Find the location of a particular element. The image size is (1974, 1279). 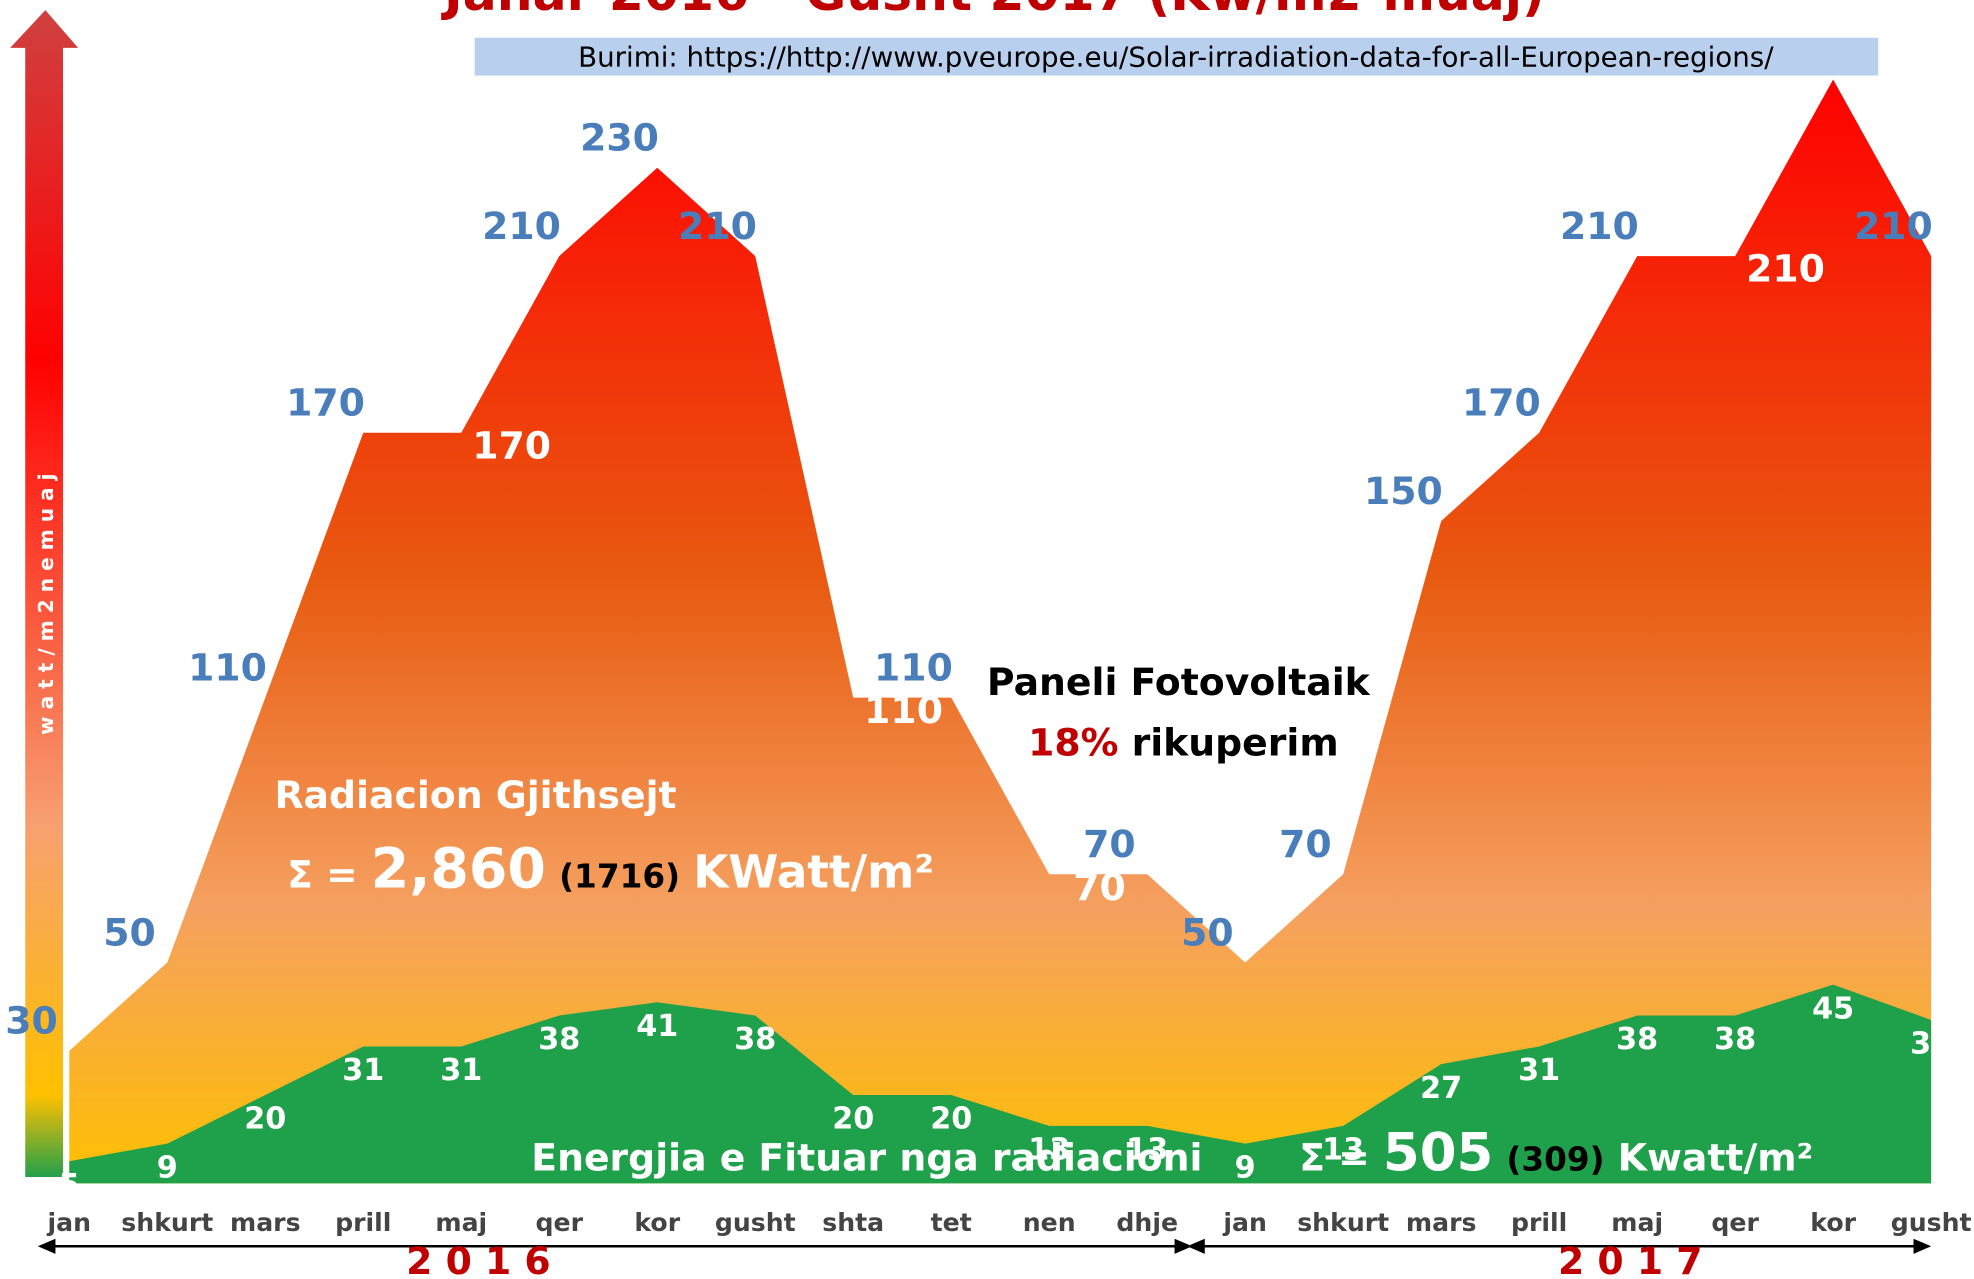

energy-unit: Kwatt/m² is located at coordinates (1715, 1158).